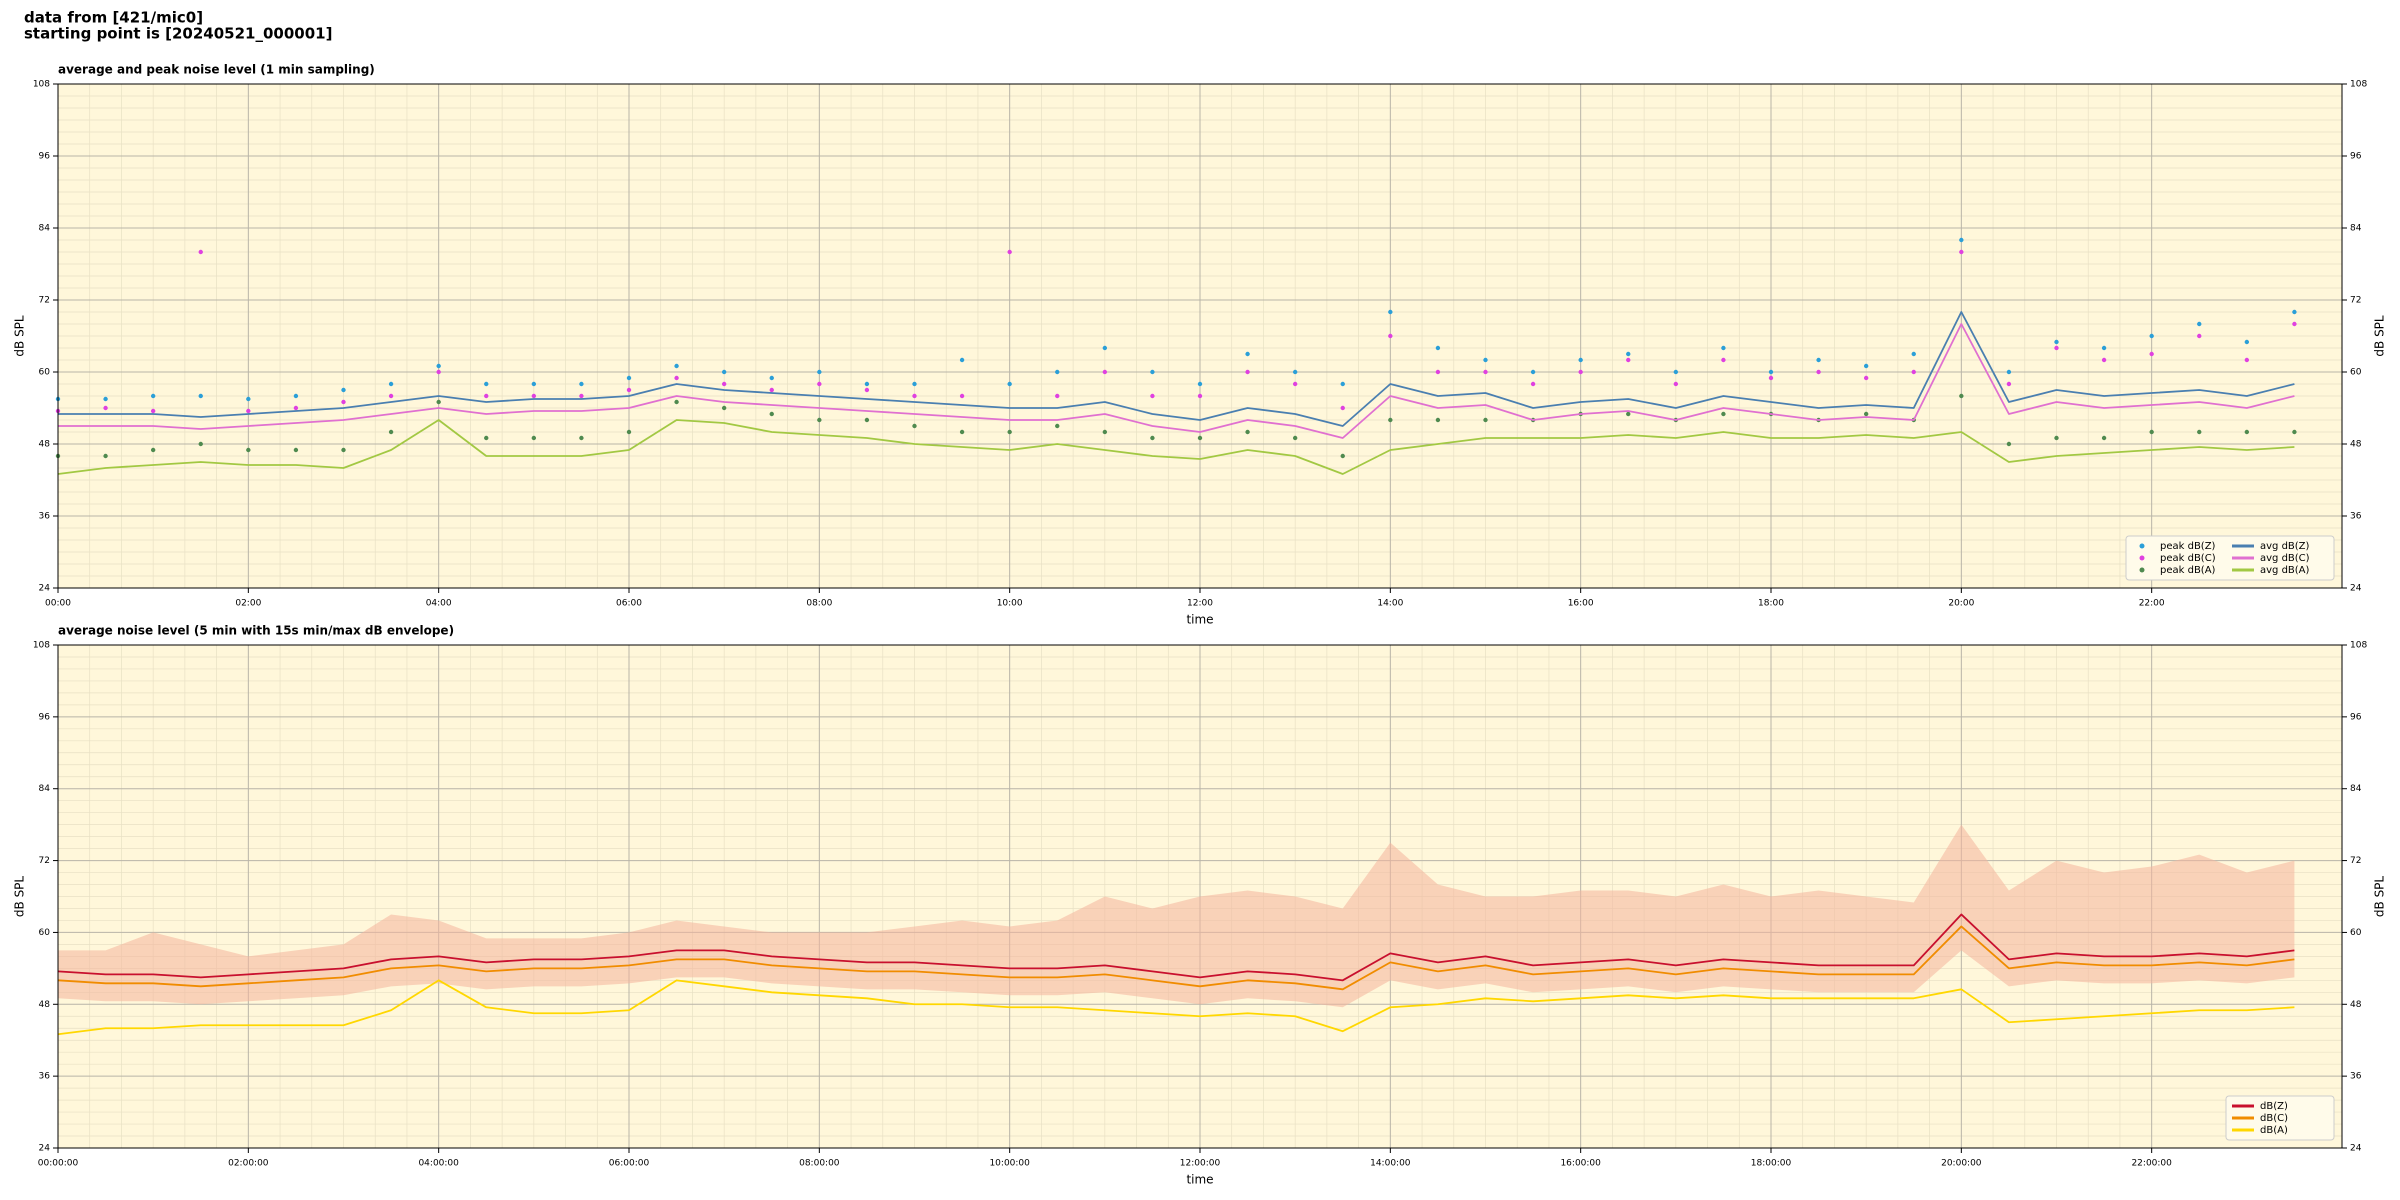  What do you see at coordinates (1771, 604) in the screenshot?
I see `x-tick-label: 18:00` at bounding box center [1771, 604].